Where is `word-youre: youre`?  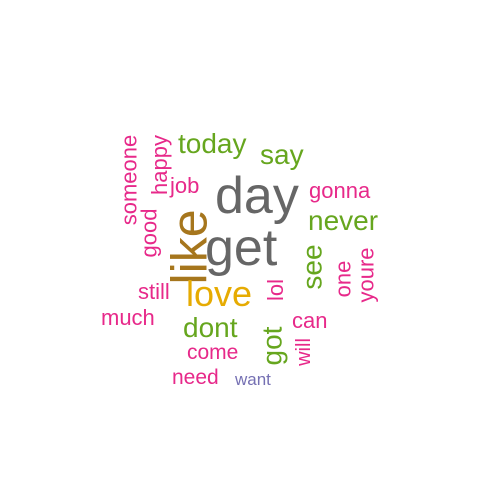
word-youre: youre is located at coordinates (366, 275).